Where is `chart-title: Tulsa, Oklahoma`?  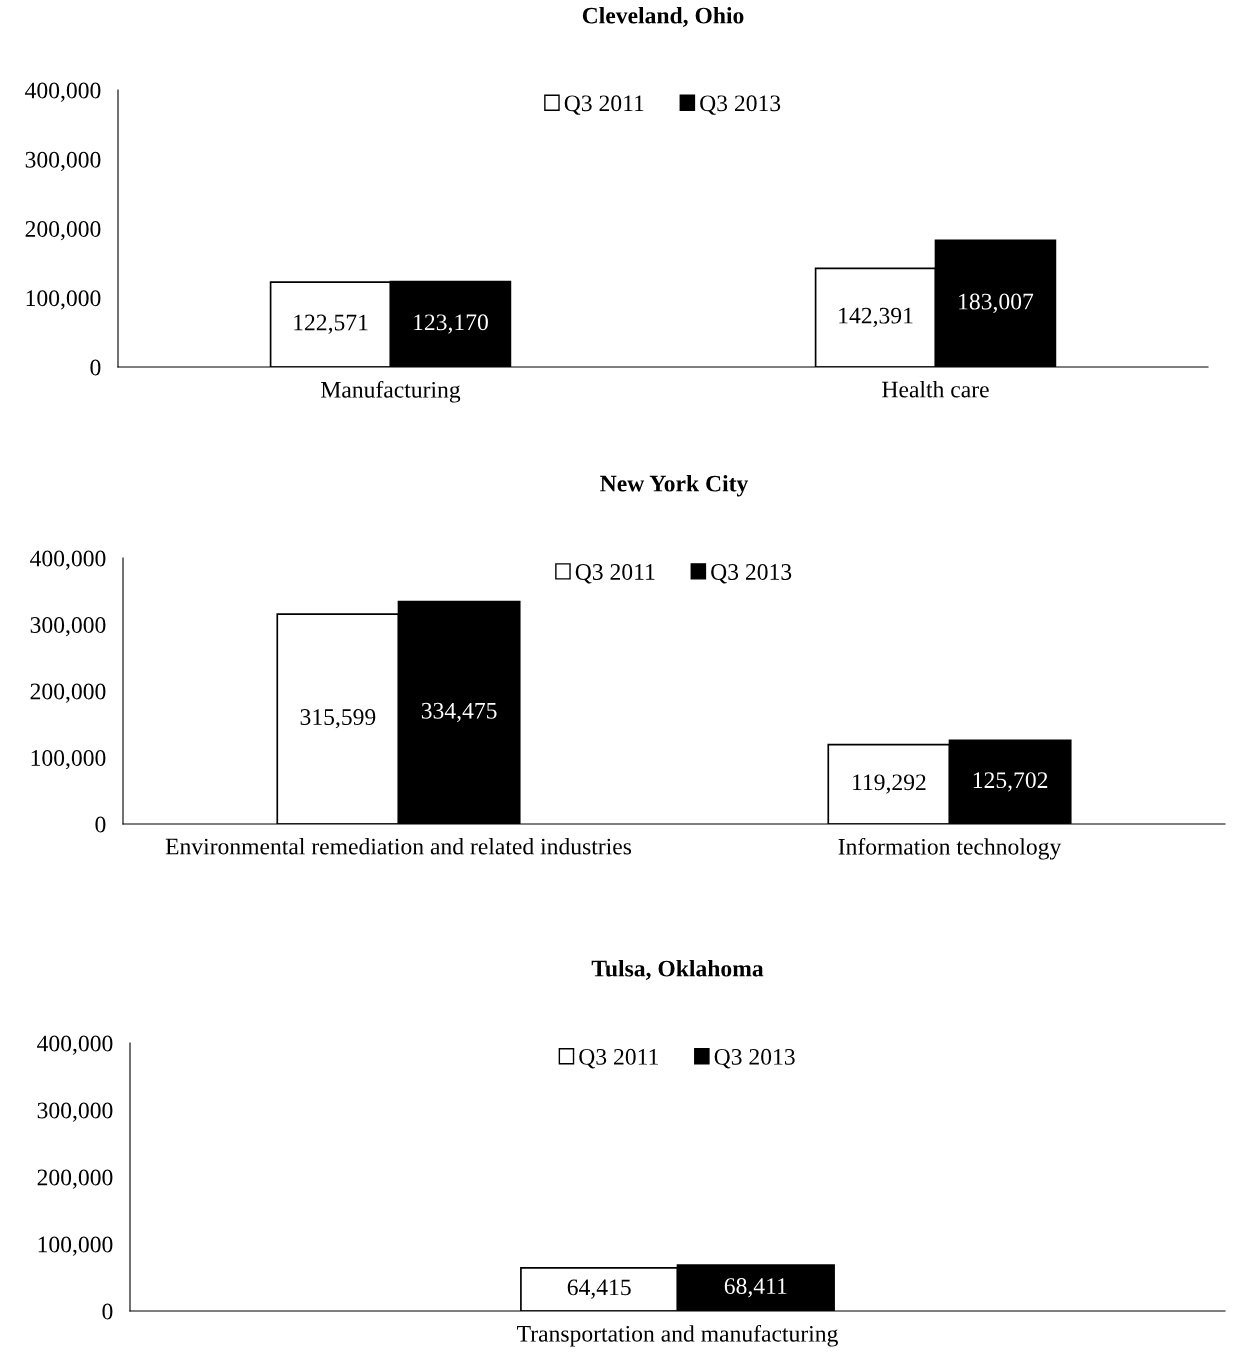 chart-title: Tulsa, Oklahoma is located at coordinates (677, 969).